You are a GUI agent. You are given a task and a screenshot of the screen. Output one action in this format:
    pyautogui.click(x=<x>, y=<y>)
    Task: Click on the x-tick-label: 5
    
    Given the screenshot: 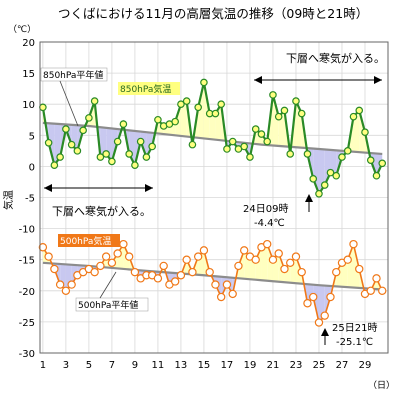 What is the action you would take?
    pyautogui.click(x=89, y=365)
    